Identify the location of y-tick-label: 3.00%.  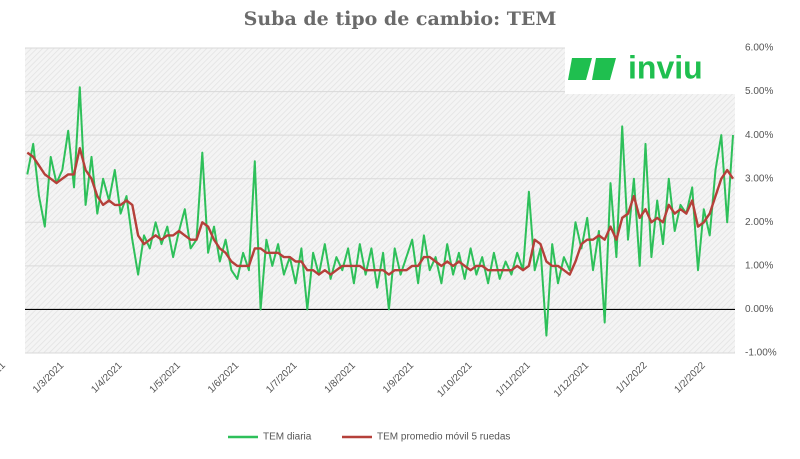
(759, 178).